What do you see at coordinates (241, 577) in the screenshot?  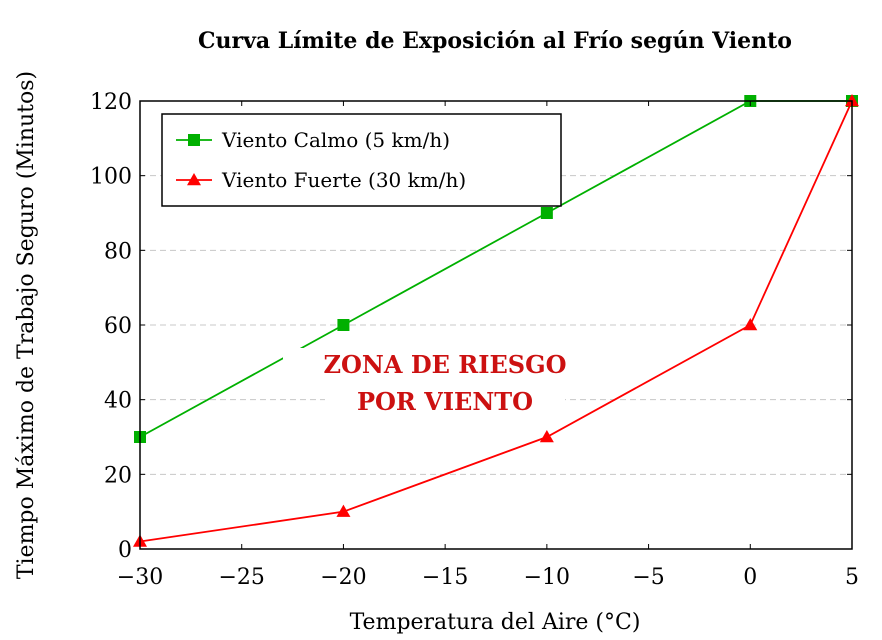 I see `x-tick-label: −25` at bounding box center [241, 577].